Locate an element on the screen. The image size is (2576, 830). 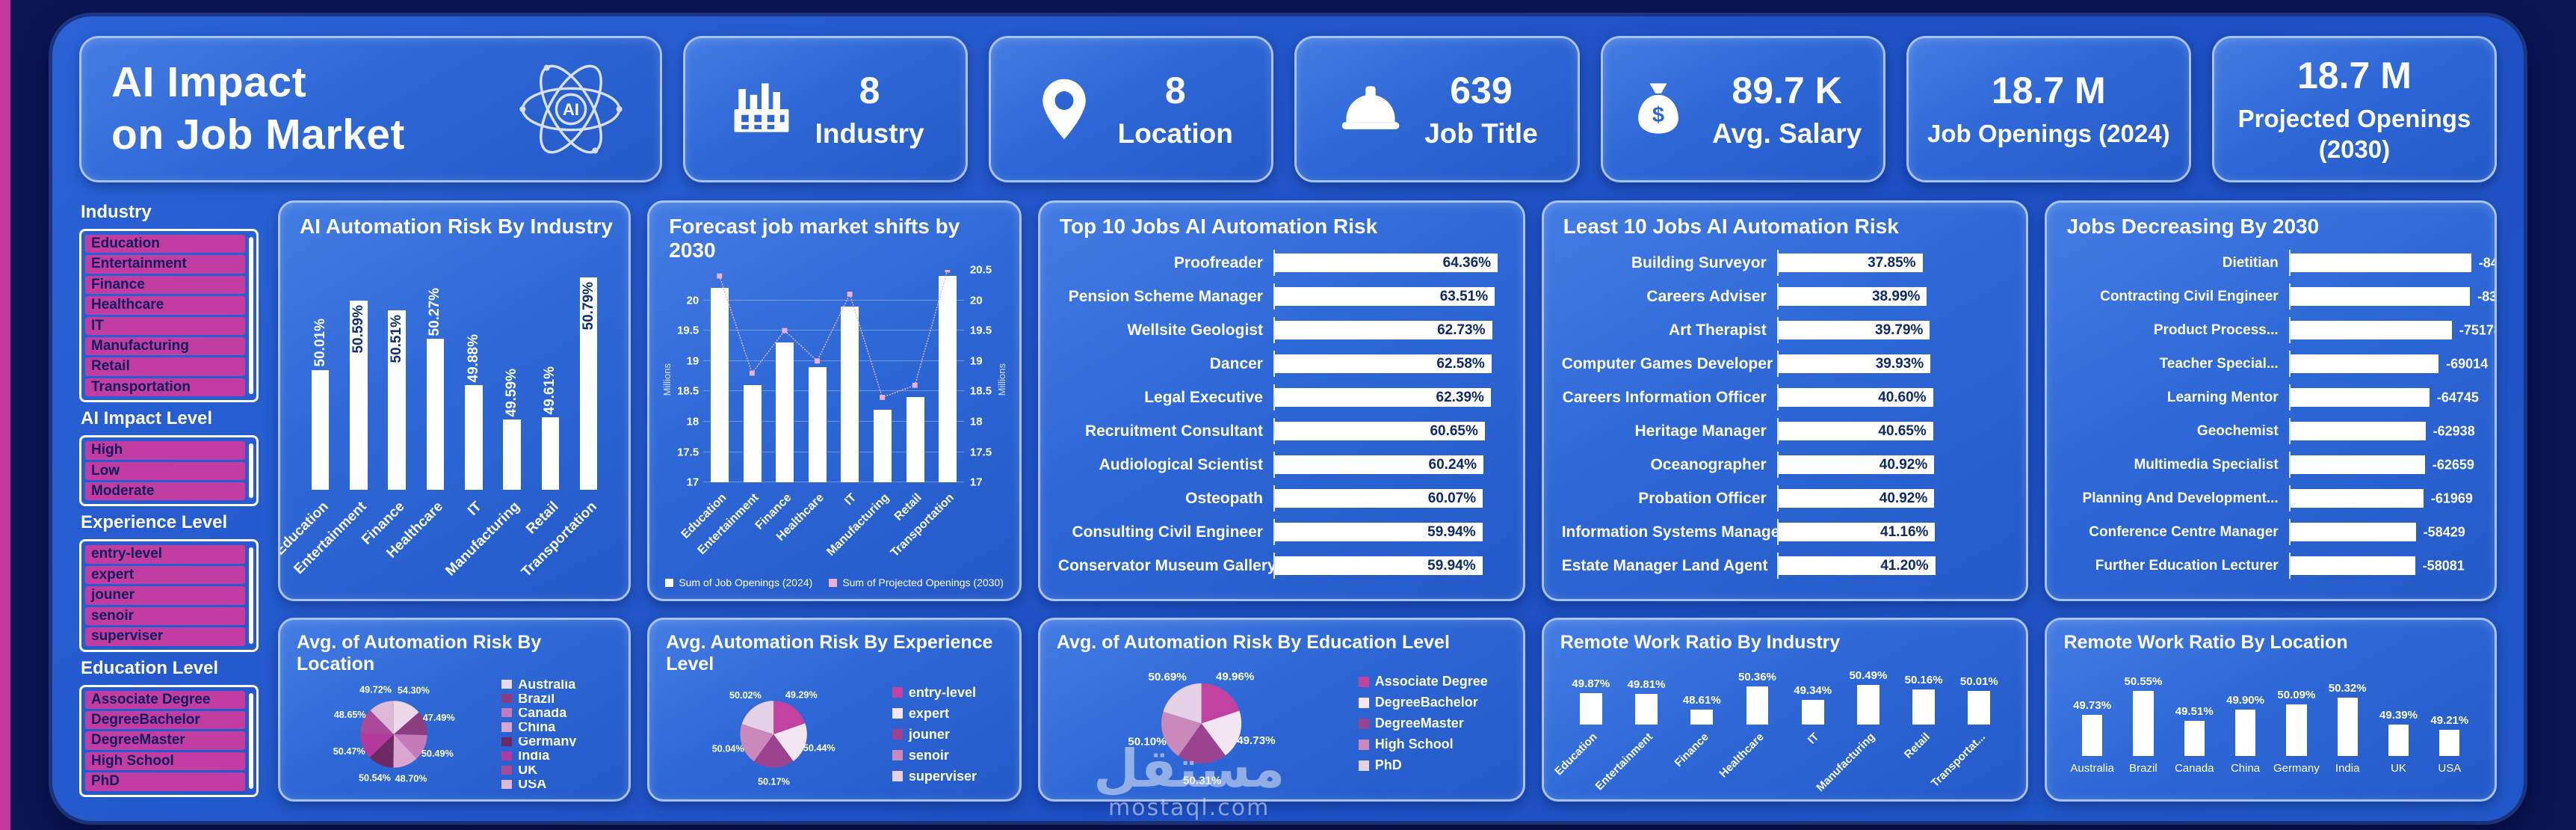
bar: 50.36% is located at coordinates (1757, 698).